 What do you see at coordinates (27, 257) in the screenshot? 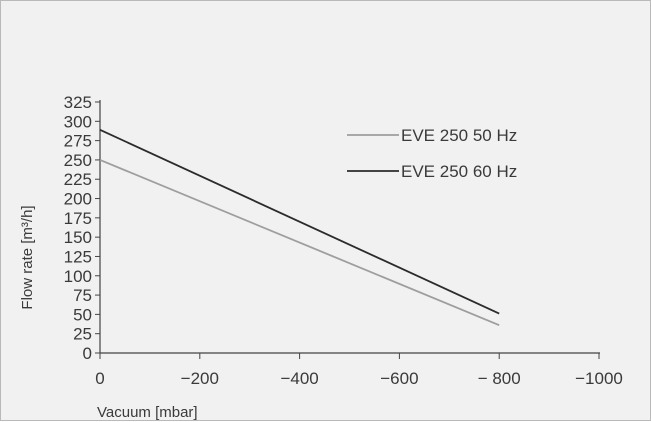
I see `y-axis-title: Flow rate [m³/h]` at bounding box center [27, 257].